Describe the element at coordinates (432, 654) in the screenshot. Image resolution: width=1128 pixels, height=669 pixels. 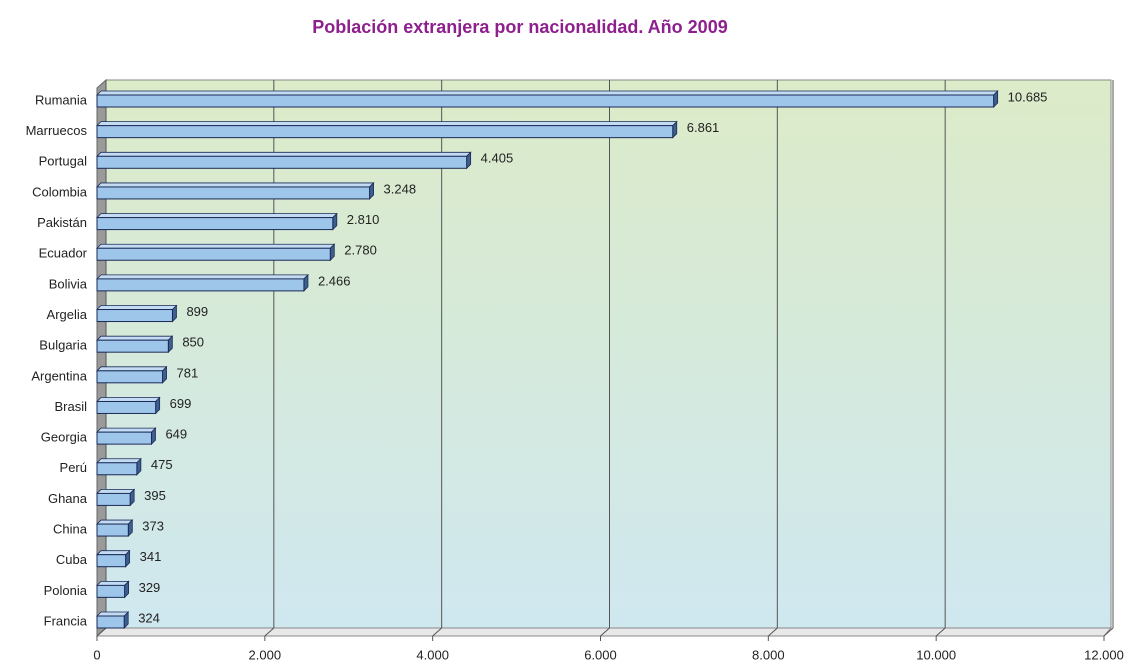
I see `x-tick-label: 4.000` at that location.